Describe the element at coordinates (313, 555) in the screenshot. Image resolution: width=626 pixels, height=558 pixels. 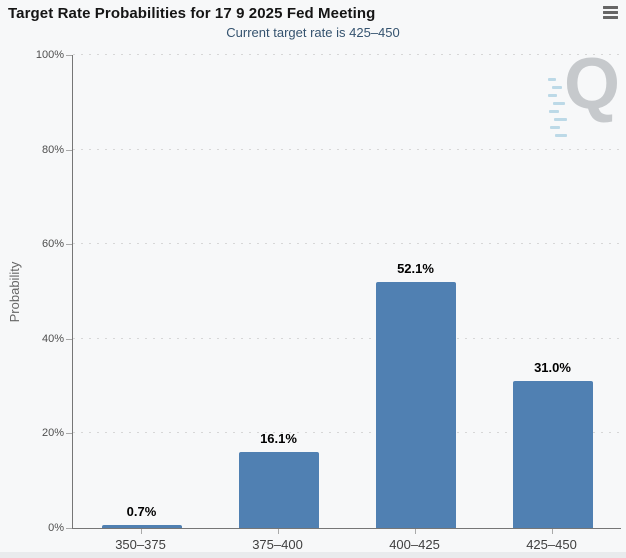
I see `bottom-strip` at that location.